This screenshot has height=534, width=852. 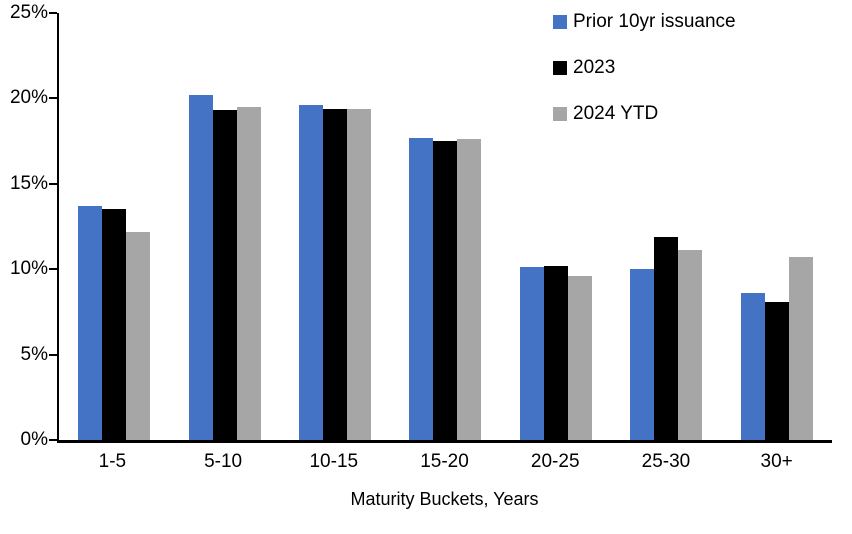 What do you see at coordinates (53, 269) in the screenshot?
I see `y-tick-10%` at bounding box center [53, 269].